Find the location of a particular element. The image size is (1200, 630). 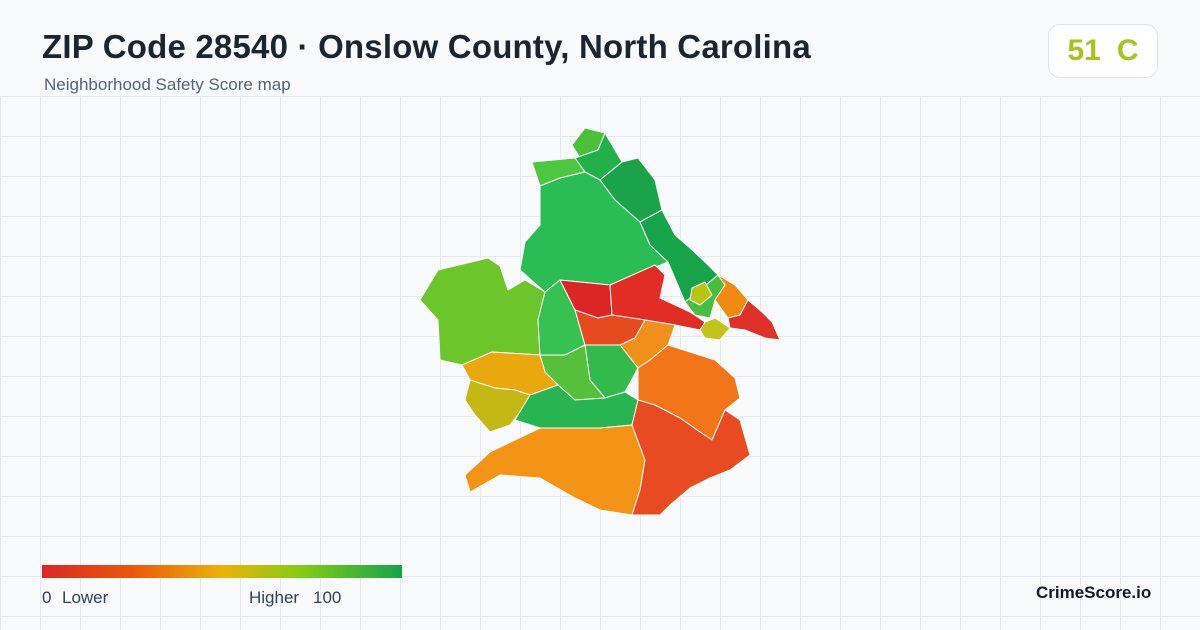

map-region-east-lime is located at coordinates (715, 329).